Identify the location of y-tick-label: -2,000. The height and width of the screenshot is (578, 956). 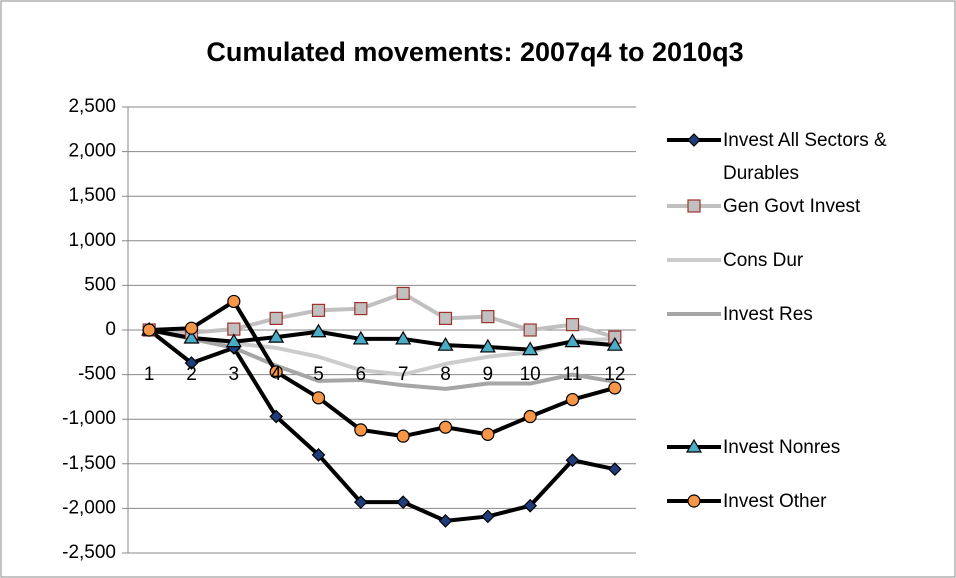
(89, 507).